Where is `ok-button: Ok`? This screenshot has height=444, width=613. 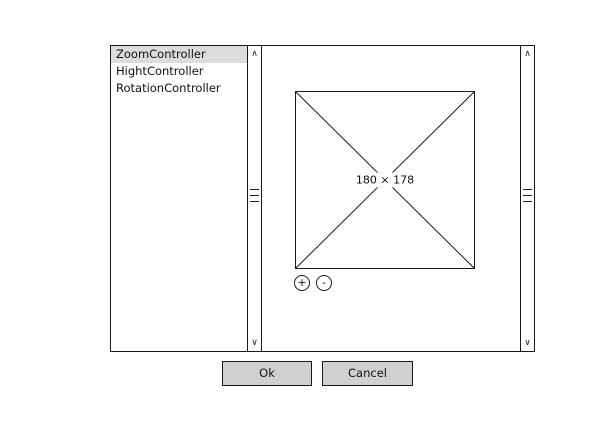 ok-button: Ok is located at coordinates (267, 373).